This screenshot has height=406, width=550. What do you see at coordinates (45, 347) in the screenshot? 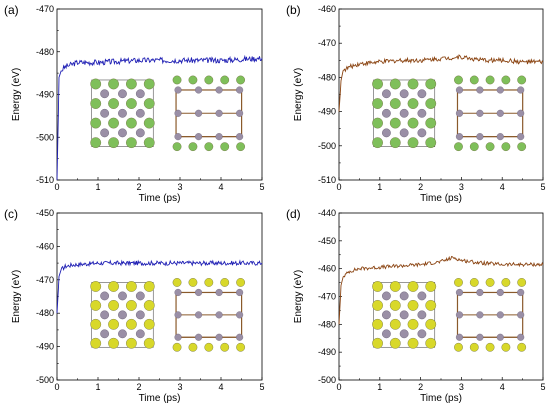
I see `y-tick-label: -490` at bounding box center [45, 347].